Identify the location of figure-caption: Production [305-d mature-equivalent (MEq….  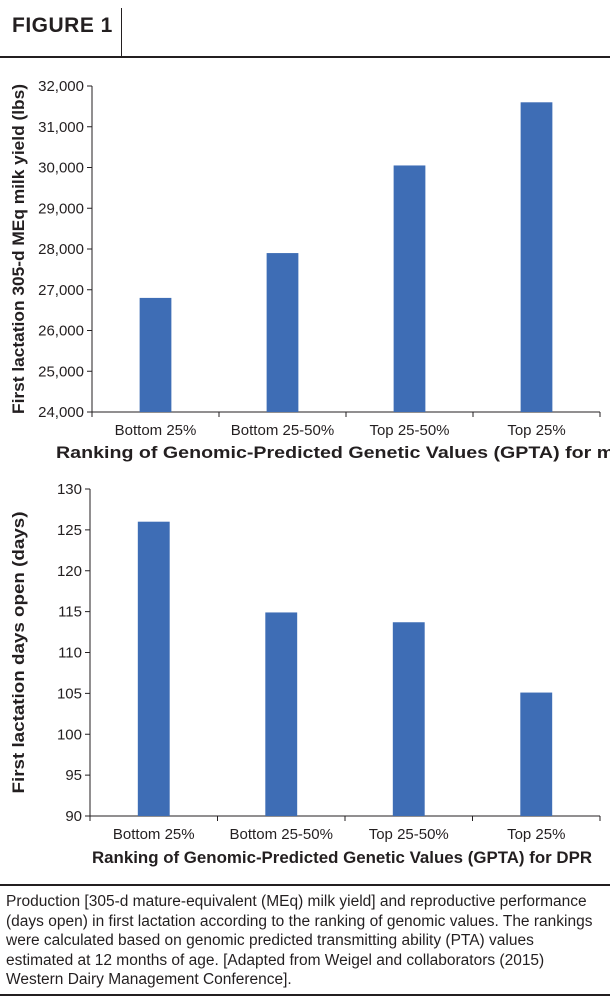
(299, 940).